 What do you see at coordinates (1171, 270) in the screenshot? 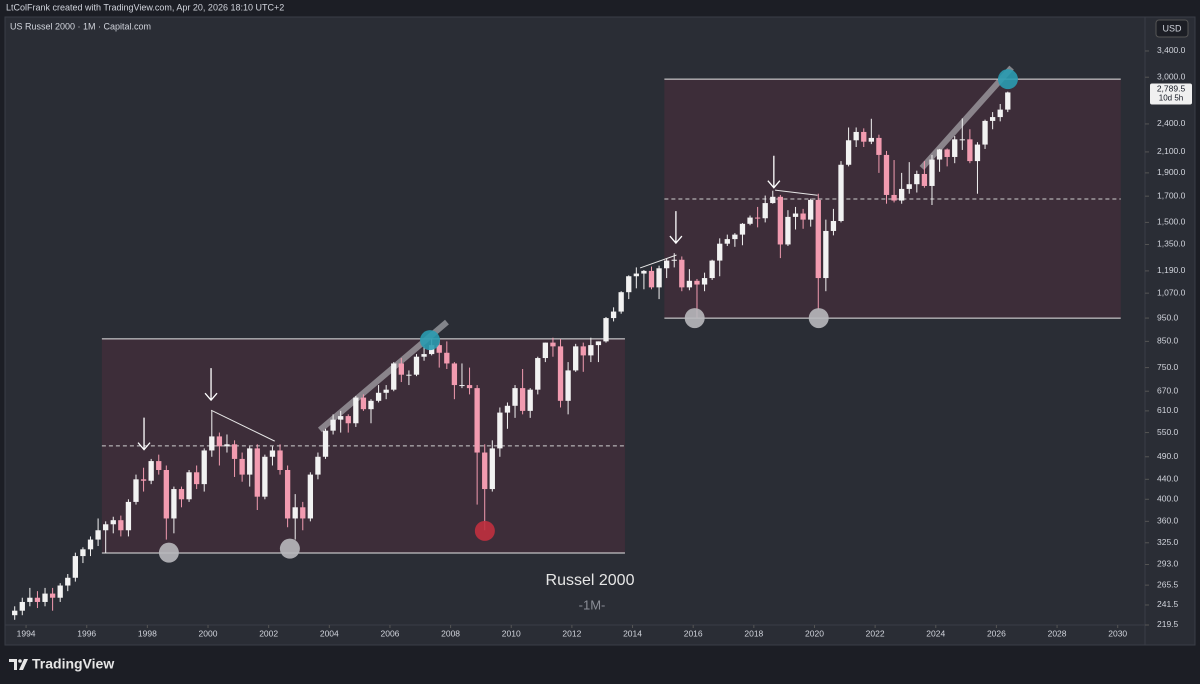
I see `y-tick-label: 1,190.0` at bounding box center [1171, 270].